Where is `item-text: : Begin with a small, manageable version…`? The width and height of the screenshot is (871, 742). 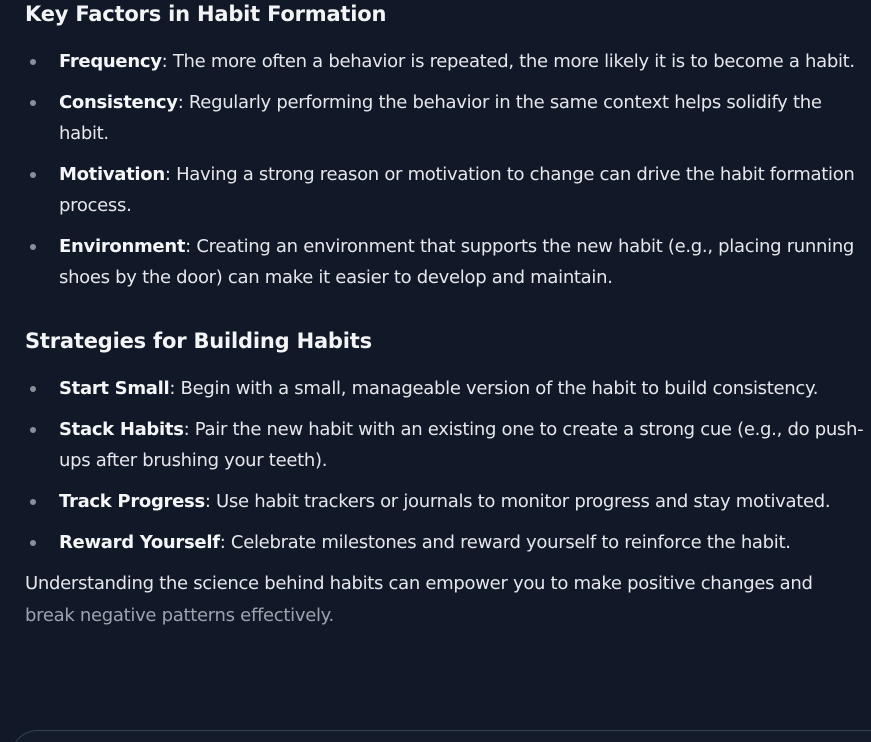
item-text: : Begin with a small, manageable version… is located at coordinates (494, 388).